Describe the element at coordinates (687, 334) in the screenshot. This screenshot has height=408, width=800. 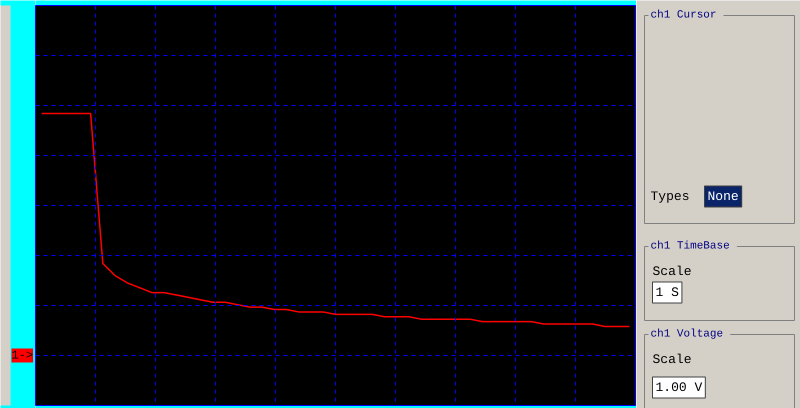
I see `text: ch1 Voltage` at that location.